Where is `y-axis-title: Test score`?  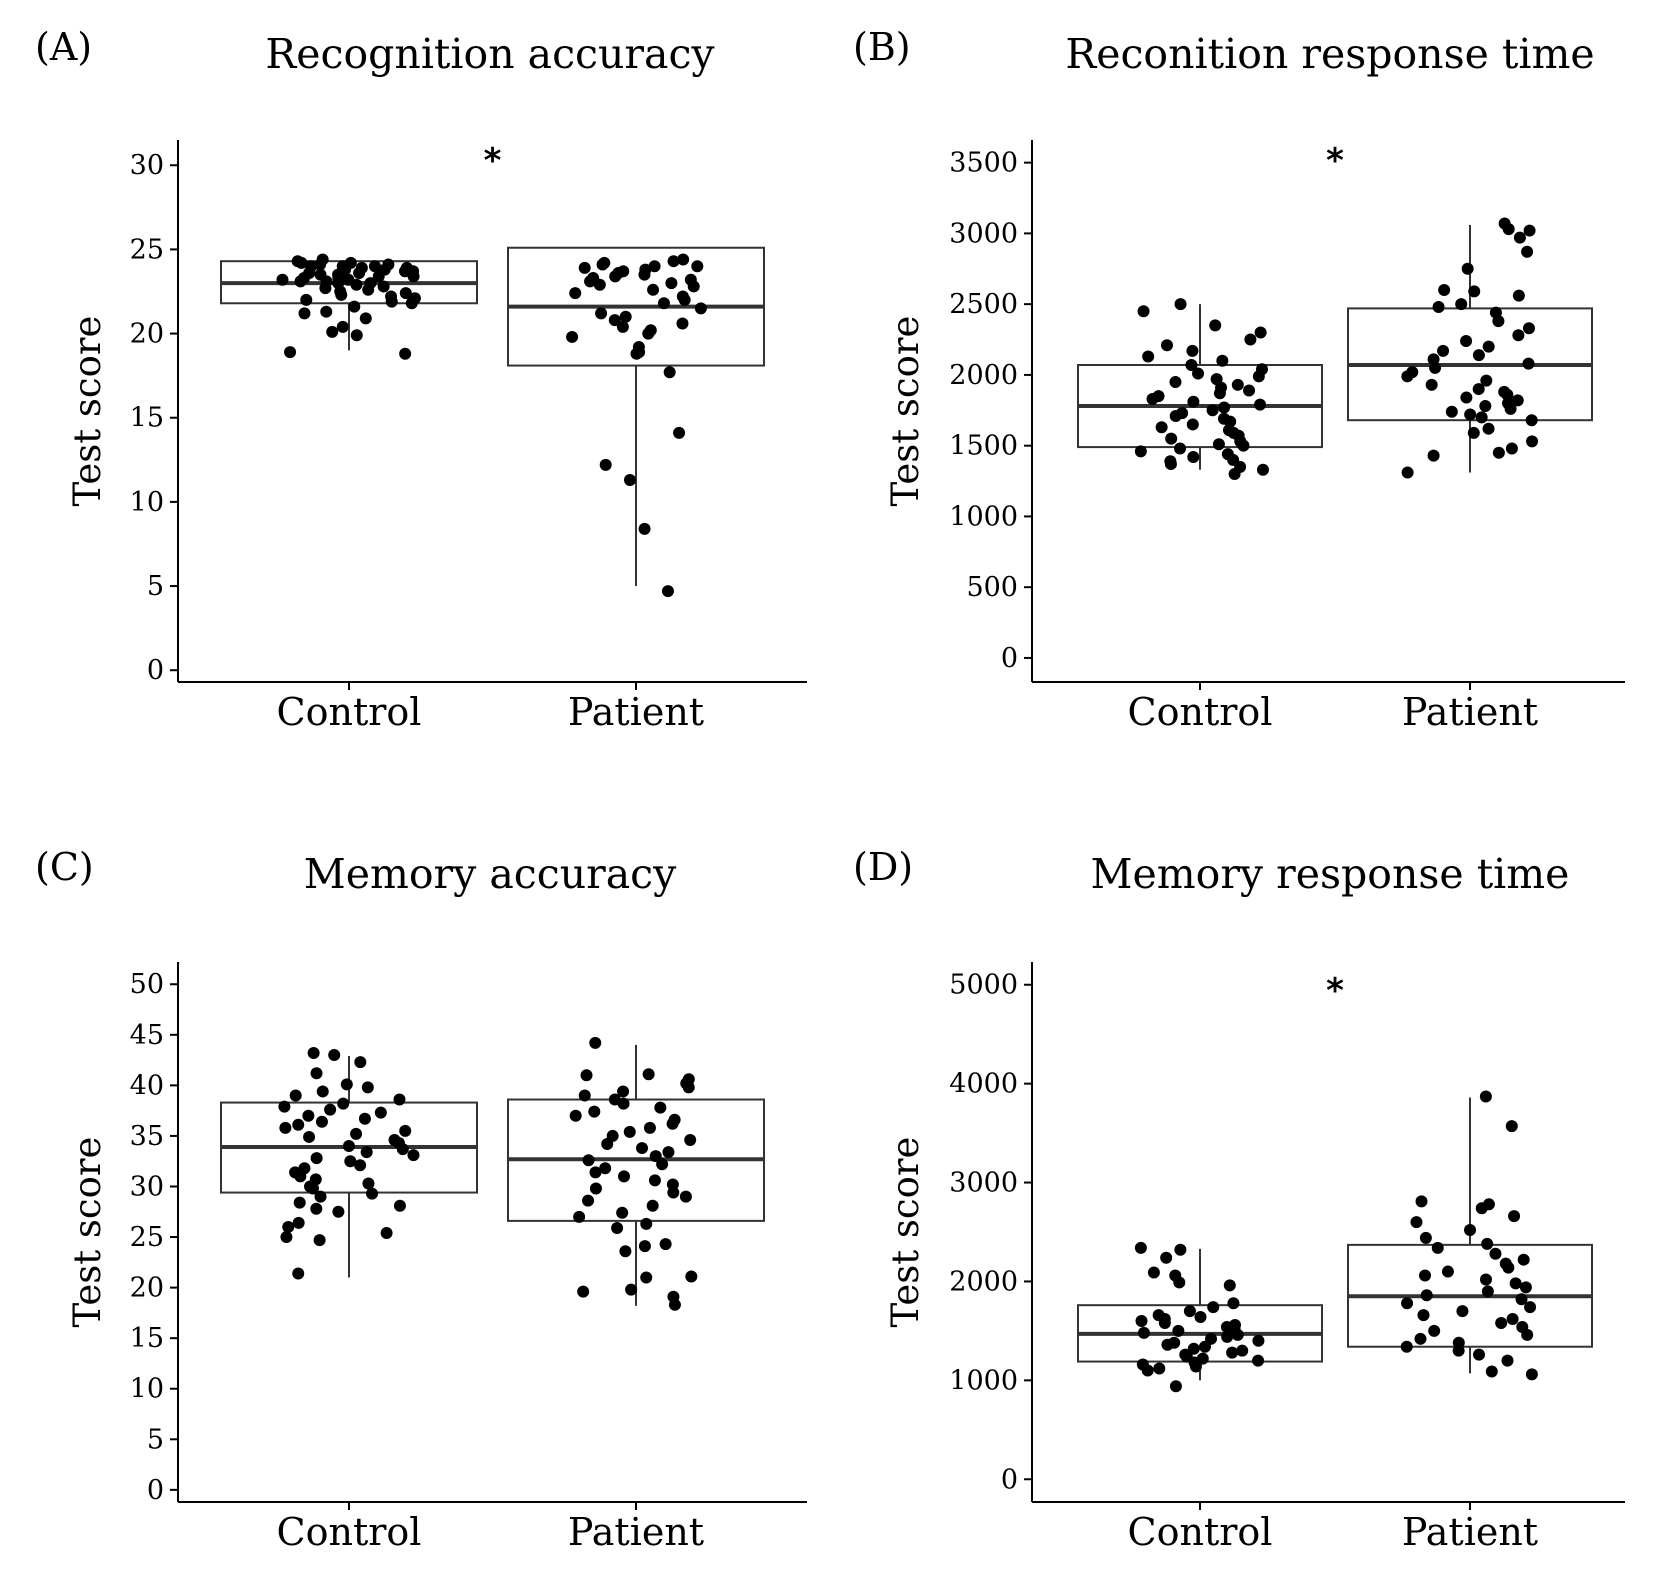
y-axis-title: Test score is located at coordinates (905, 411).